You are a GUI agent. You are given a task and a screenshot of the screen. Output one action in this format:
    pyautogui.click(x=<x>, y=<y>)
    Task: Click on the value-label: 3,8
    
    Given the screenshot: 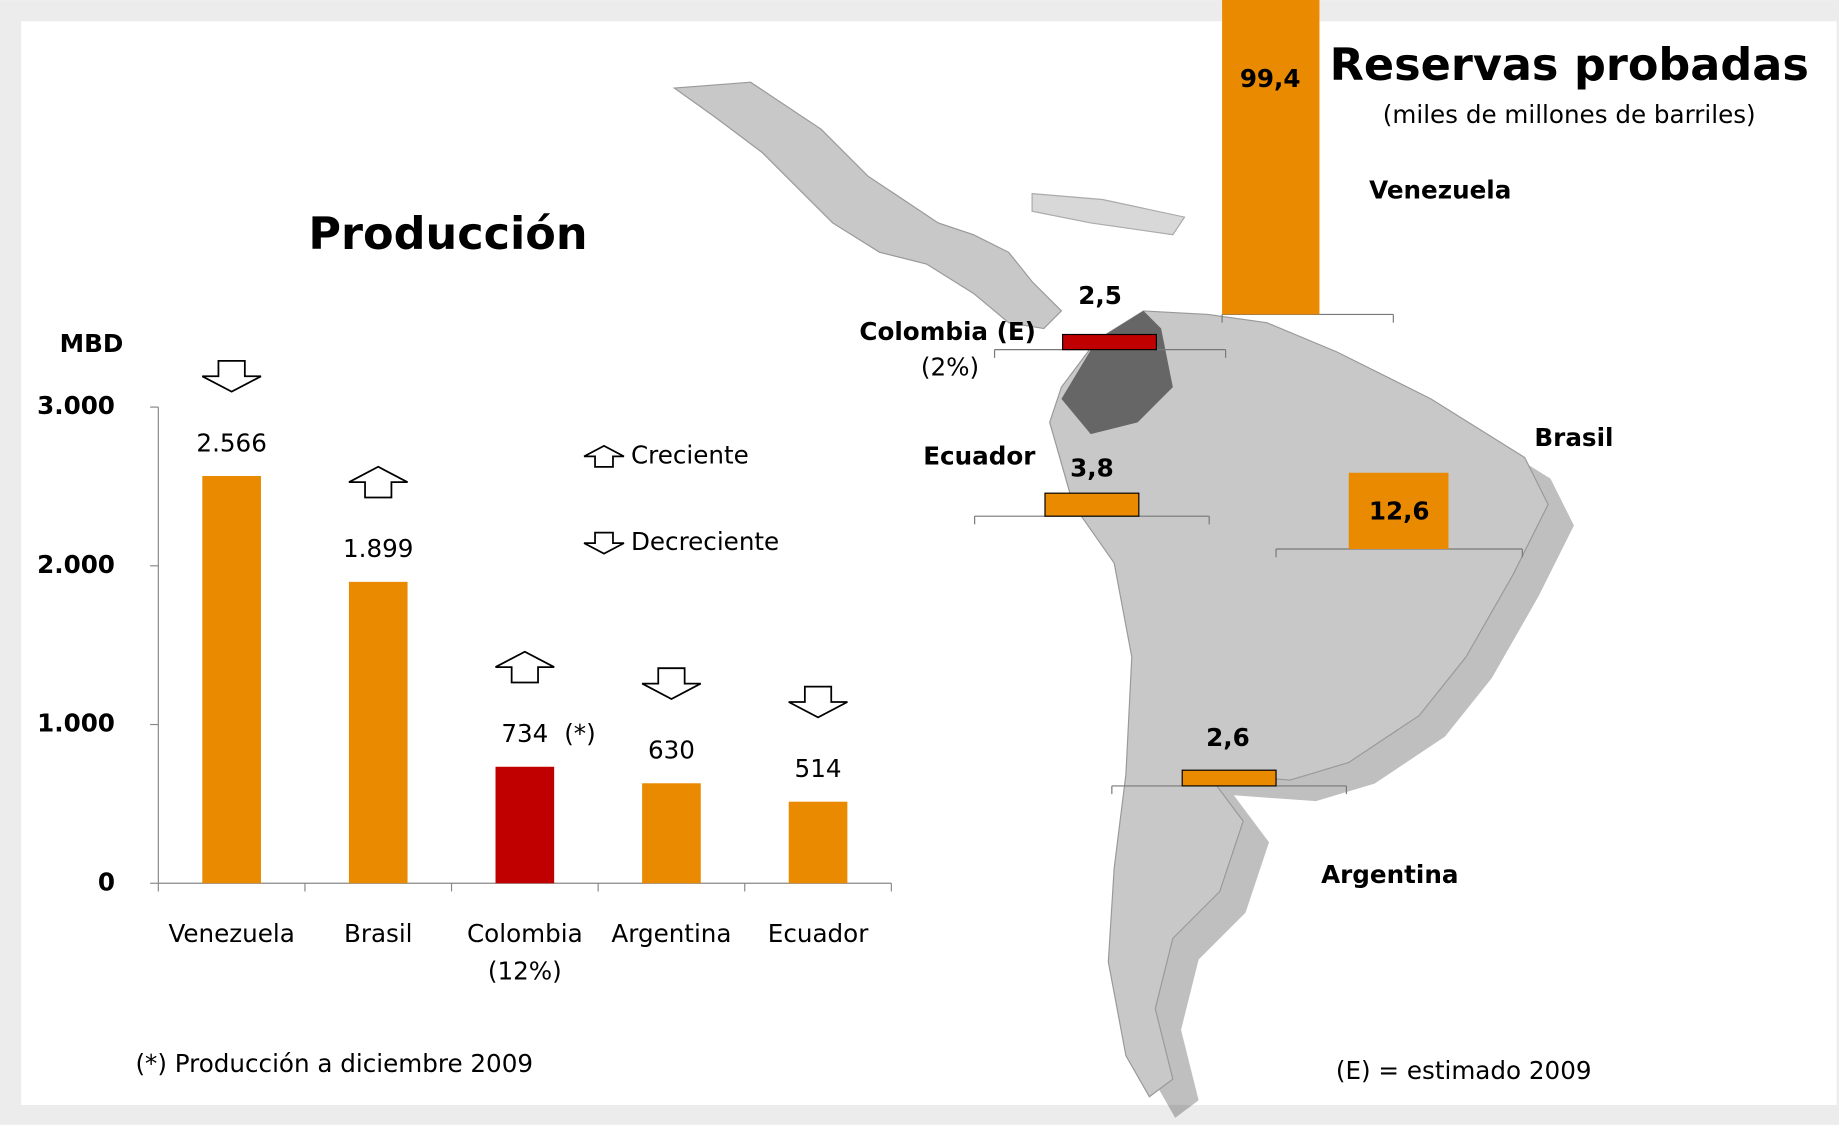 What is the action you would take?
    pyautogui.click(x=1092, y=467)
    